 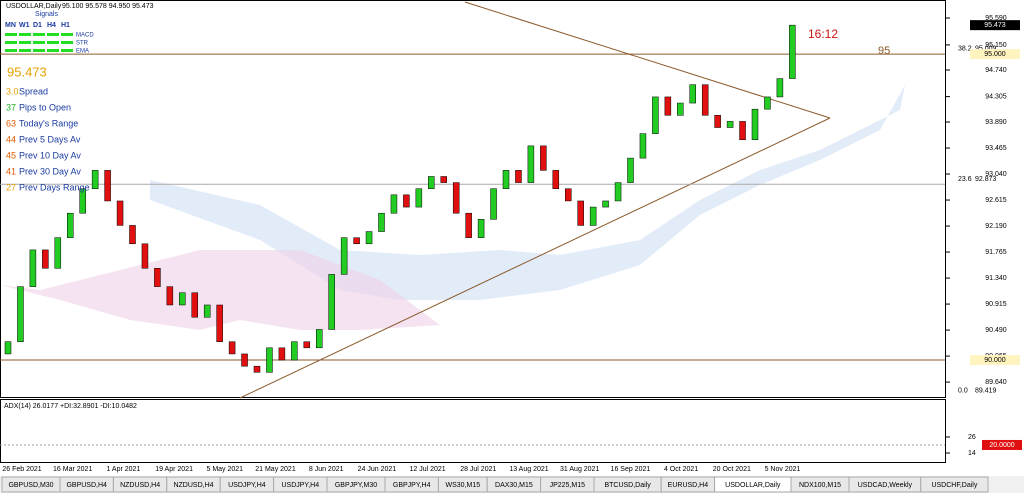 What do you see at coordinates (85, 36) in the screenshot?
I see `indicator-name: MACD` at bounding box center [85, 36].